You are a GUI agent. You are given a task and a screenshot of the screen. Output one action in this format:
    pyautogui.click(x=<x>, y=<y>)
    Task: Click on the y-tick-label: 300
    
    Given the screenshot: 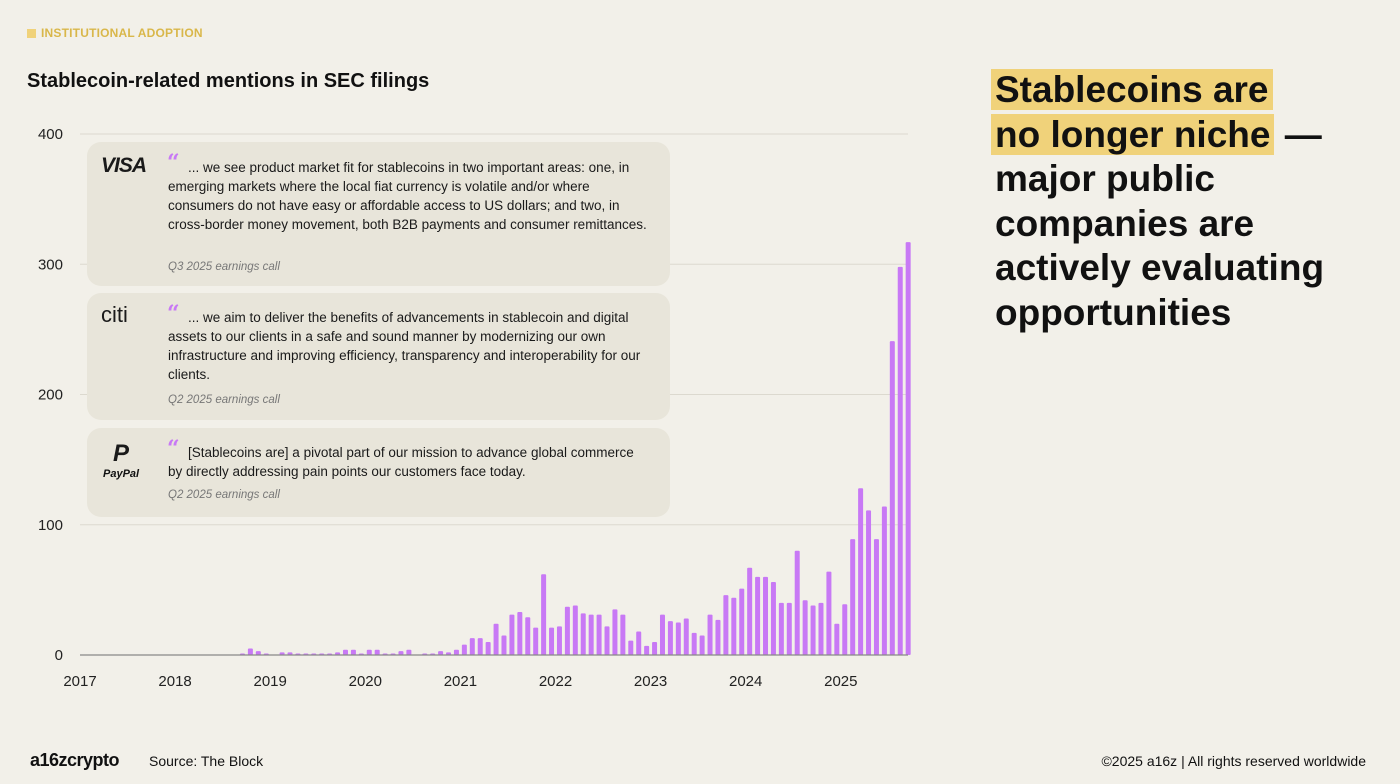 What is the action you would take?
    pyautogui.click(x=50, y=264)
    